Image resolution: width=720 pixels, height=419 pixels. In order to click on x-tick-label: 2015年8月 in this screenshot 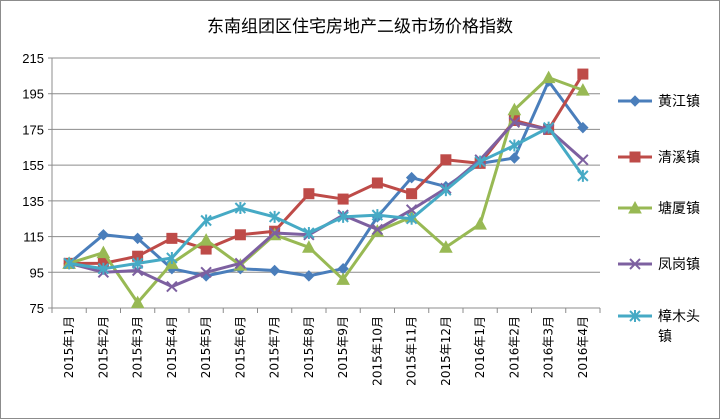, I will do `click(309, 347)`.